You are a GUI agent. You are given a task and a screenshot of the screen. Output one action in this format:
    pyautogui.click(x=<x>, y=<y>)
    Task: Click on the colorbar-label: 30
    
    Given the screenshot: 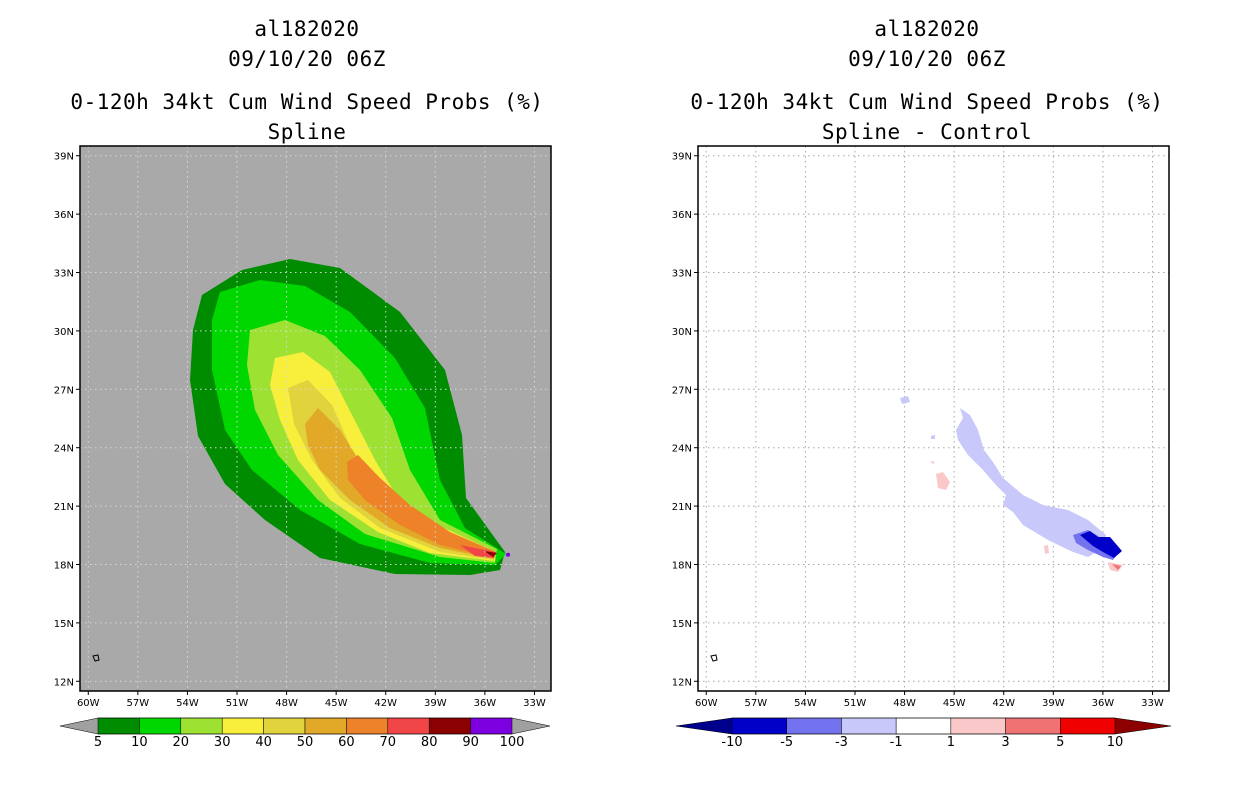 What is the action you would take?
    pyautogui.click(x=222, y=742)
    